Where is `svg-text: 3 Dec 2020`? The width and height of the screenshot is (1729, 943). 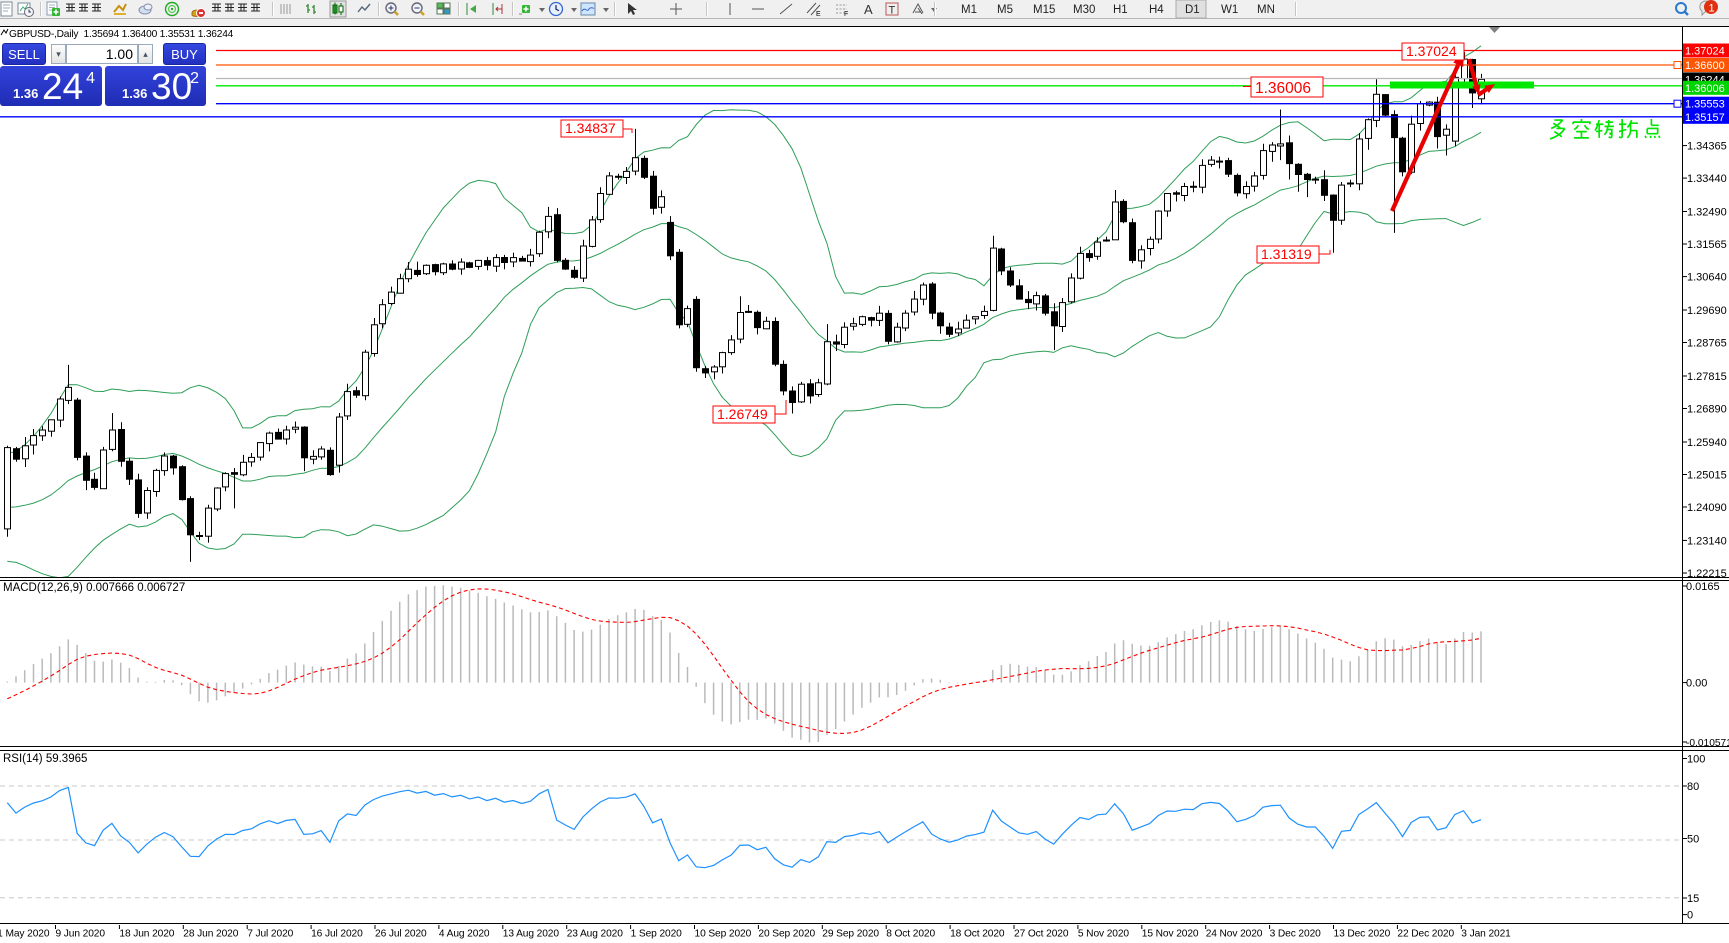 svg-text: 3 Dec 2020 is located at coordinates (1296, 934).